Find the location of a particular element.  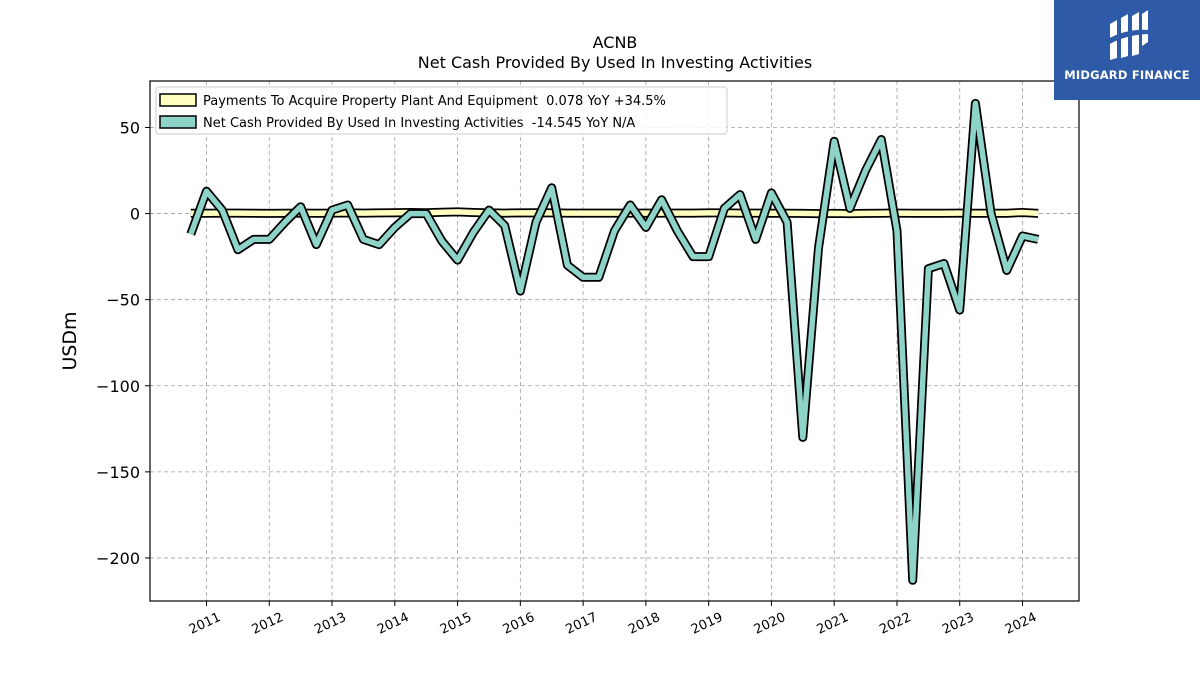

x-tick-label: 2015 is located at coordinates (456, 624).